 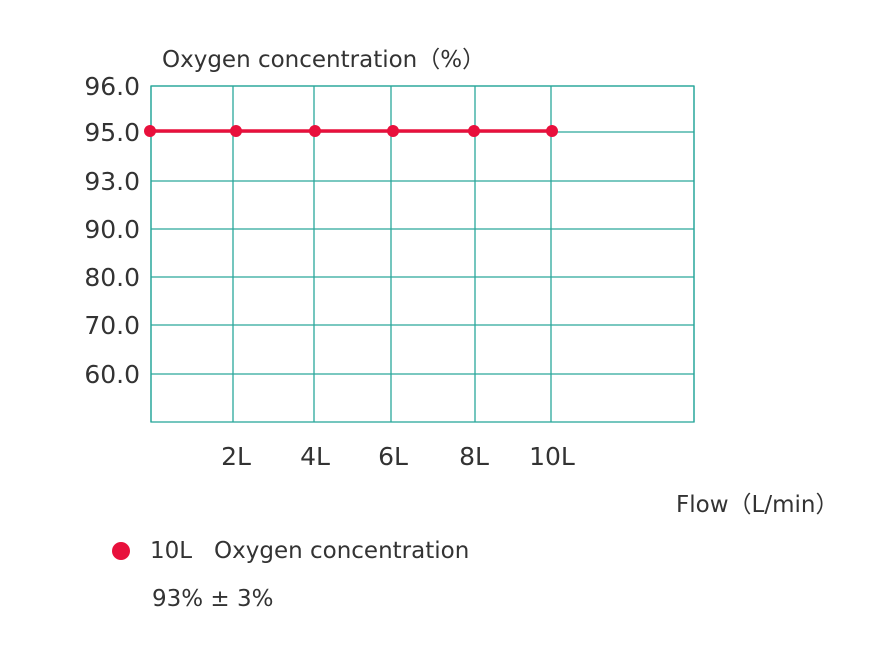 What do you see at coordinates (474, 456) in the screenshot?
I see `x-tick-label: 8L` at bounding box center [474, 456].